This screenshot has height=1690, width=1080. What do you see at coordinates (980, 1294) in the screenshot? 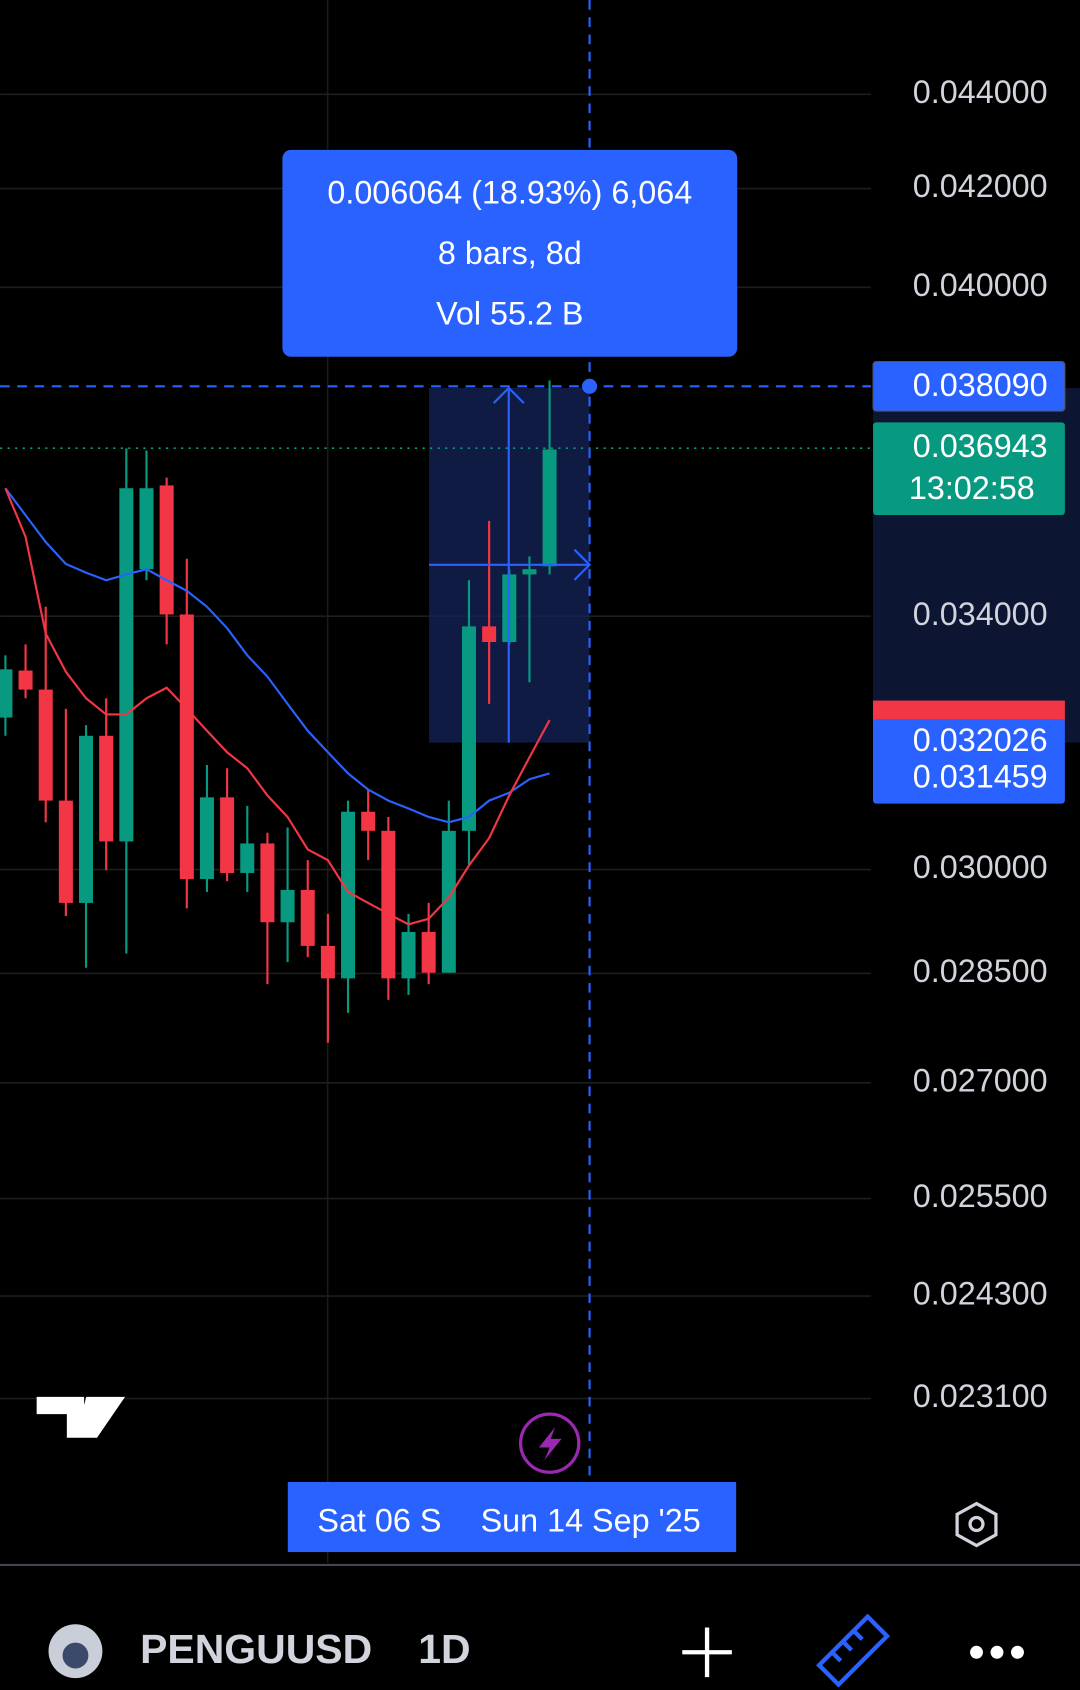
I see `y-tick-label: 0.024300` at bounding box center [980, 1294].